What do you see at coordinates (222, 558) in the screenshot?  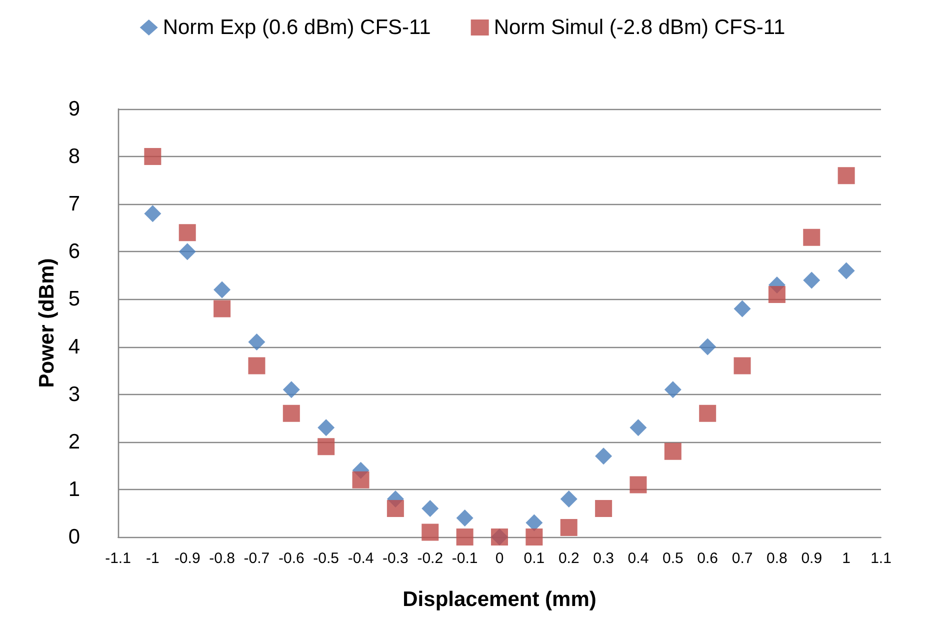 I see `x-tick-label: -0.8` at bounding box center [222, 558].